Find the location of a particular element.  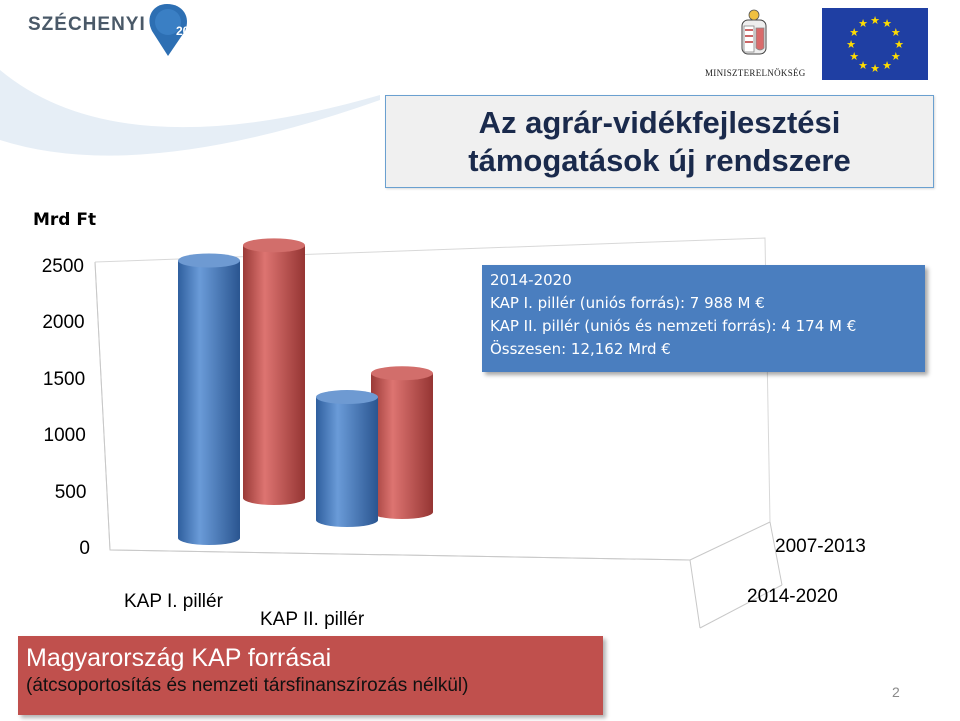

y-tick-0: 0 is located at coordinates (84, 548).